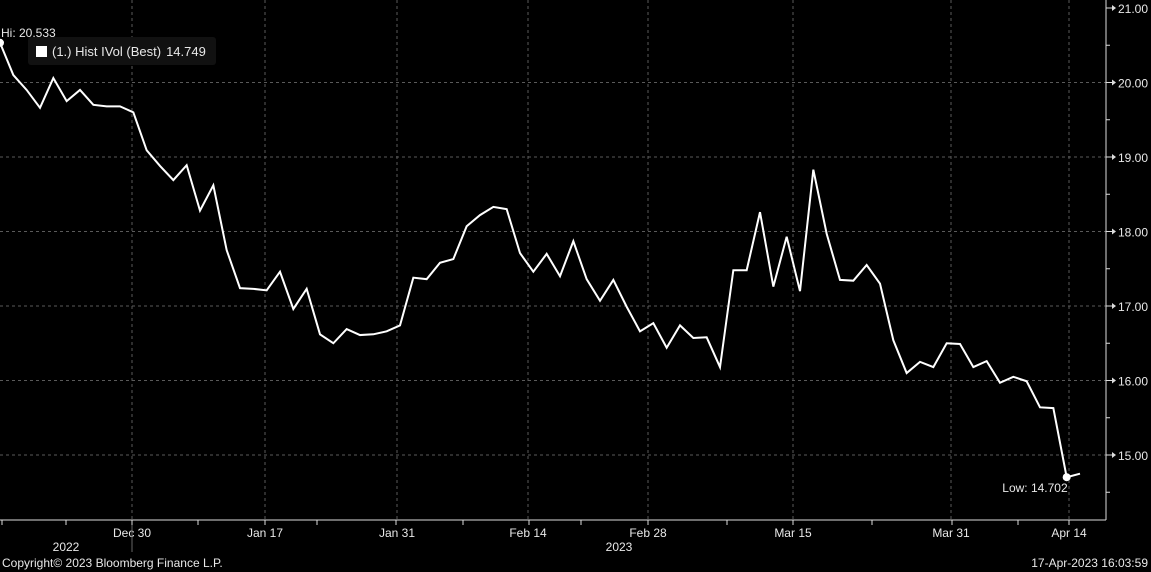 Image resolution: width=1151 pixels, height=572 pixels. What do you see at coordinates (1066, 477) in the screenshot?
I see `low-point-marker` at bounding box center [1066, 477].